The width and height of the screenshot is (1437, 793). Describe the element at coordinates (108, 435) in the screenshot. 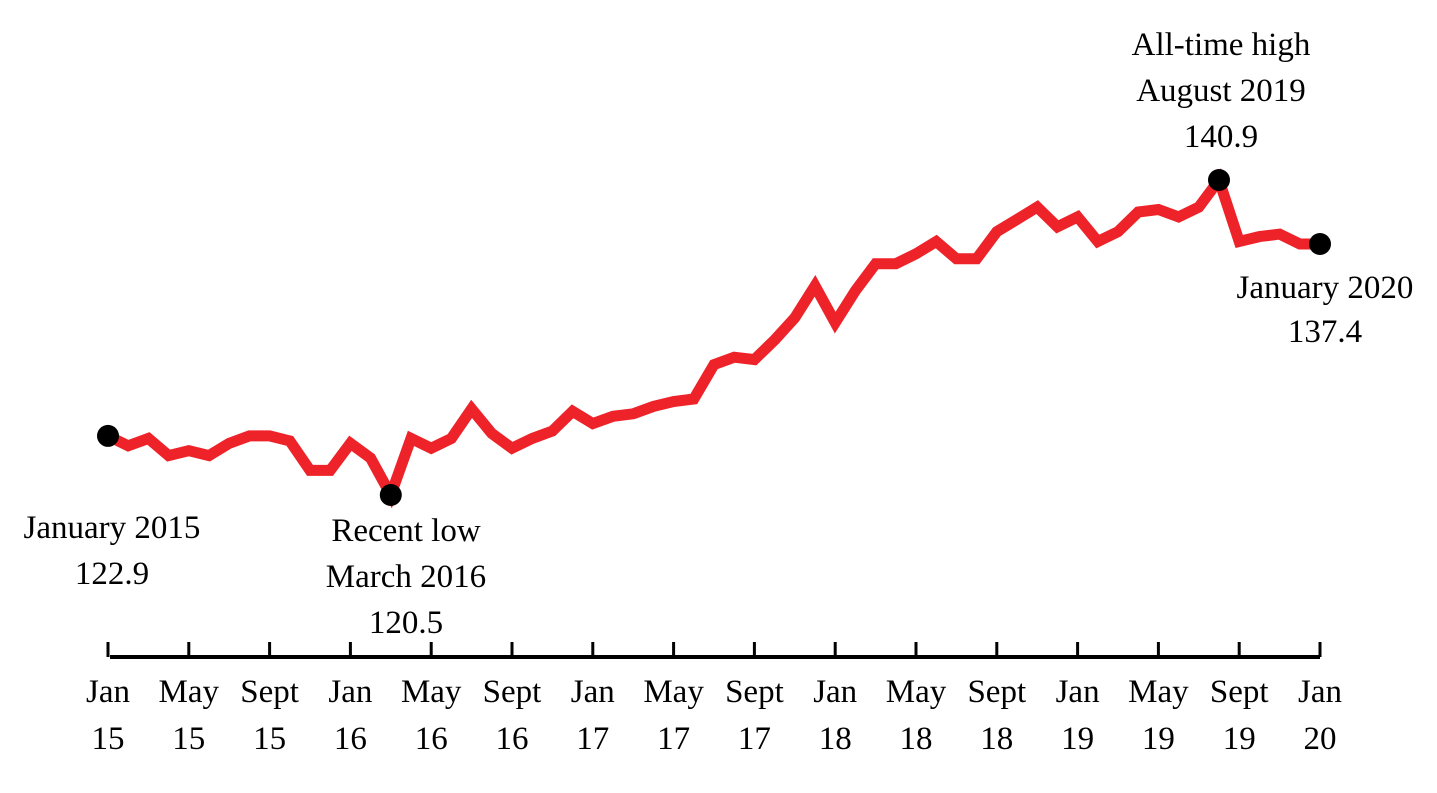

I see `marker-jan-2015` at that location.